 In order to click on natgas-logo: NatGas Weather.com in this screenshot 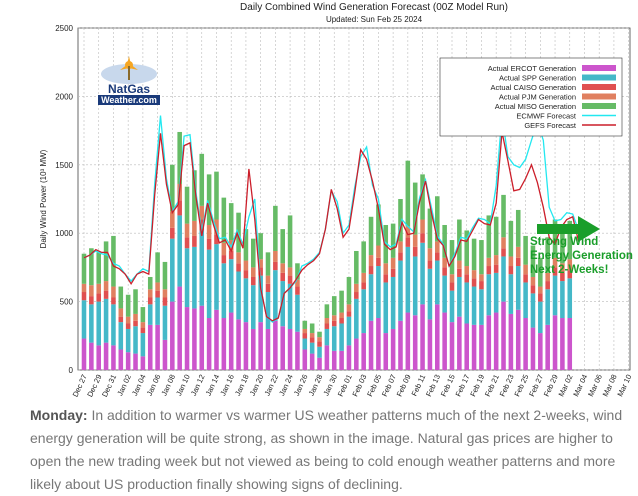, I will do `click(129, 79)`.